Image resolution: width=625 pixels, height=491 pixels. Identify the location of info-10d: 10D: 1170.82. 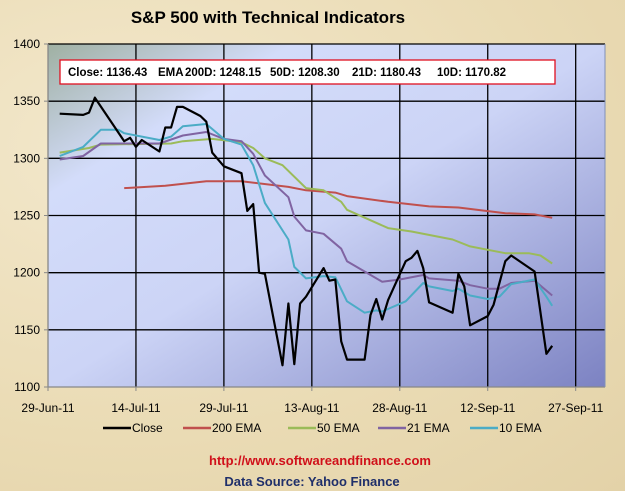
(471, 73).